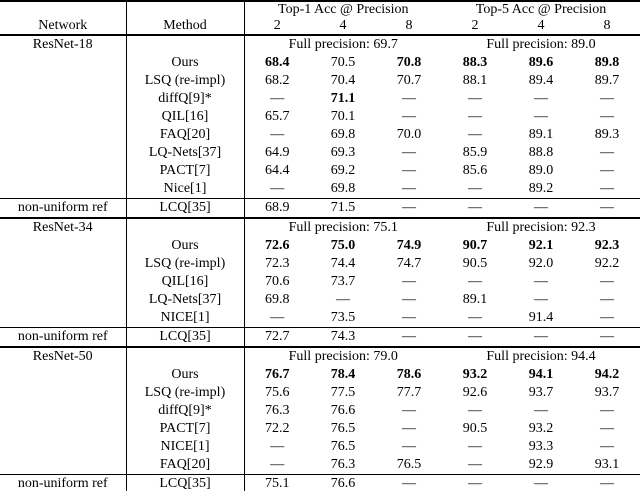 The image size is (640, 491). Describe the element at coordinates (276, 393) in the screenshot. I see `value-cell: 75.6` at that location.